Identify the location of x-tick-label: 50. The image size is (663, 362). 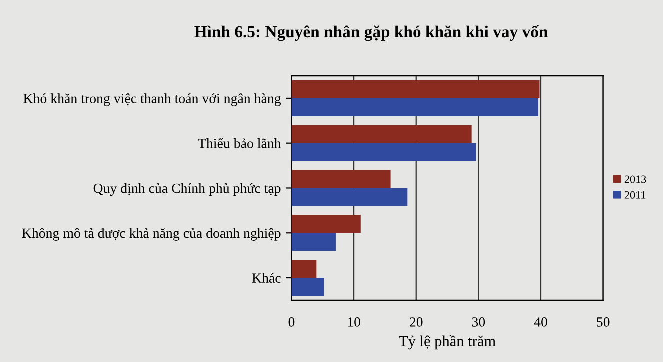
(603, 322).